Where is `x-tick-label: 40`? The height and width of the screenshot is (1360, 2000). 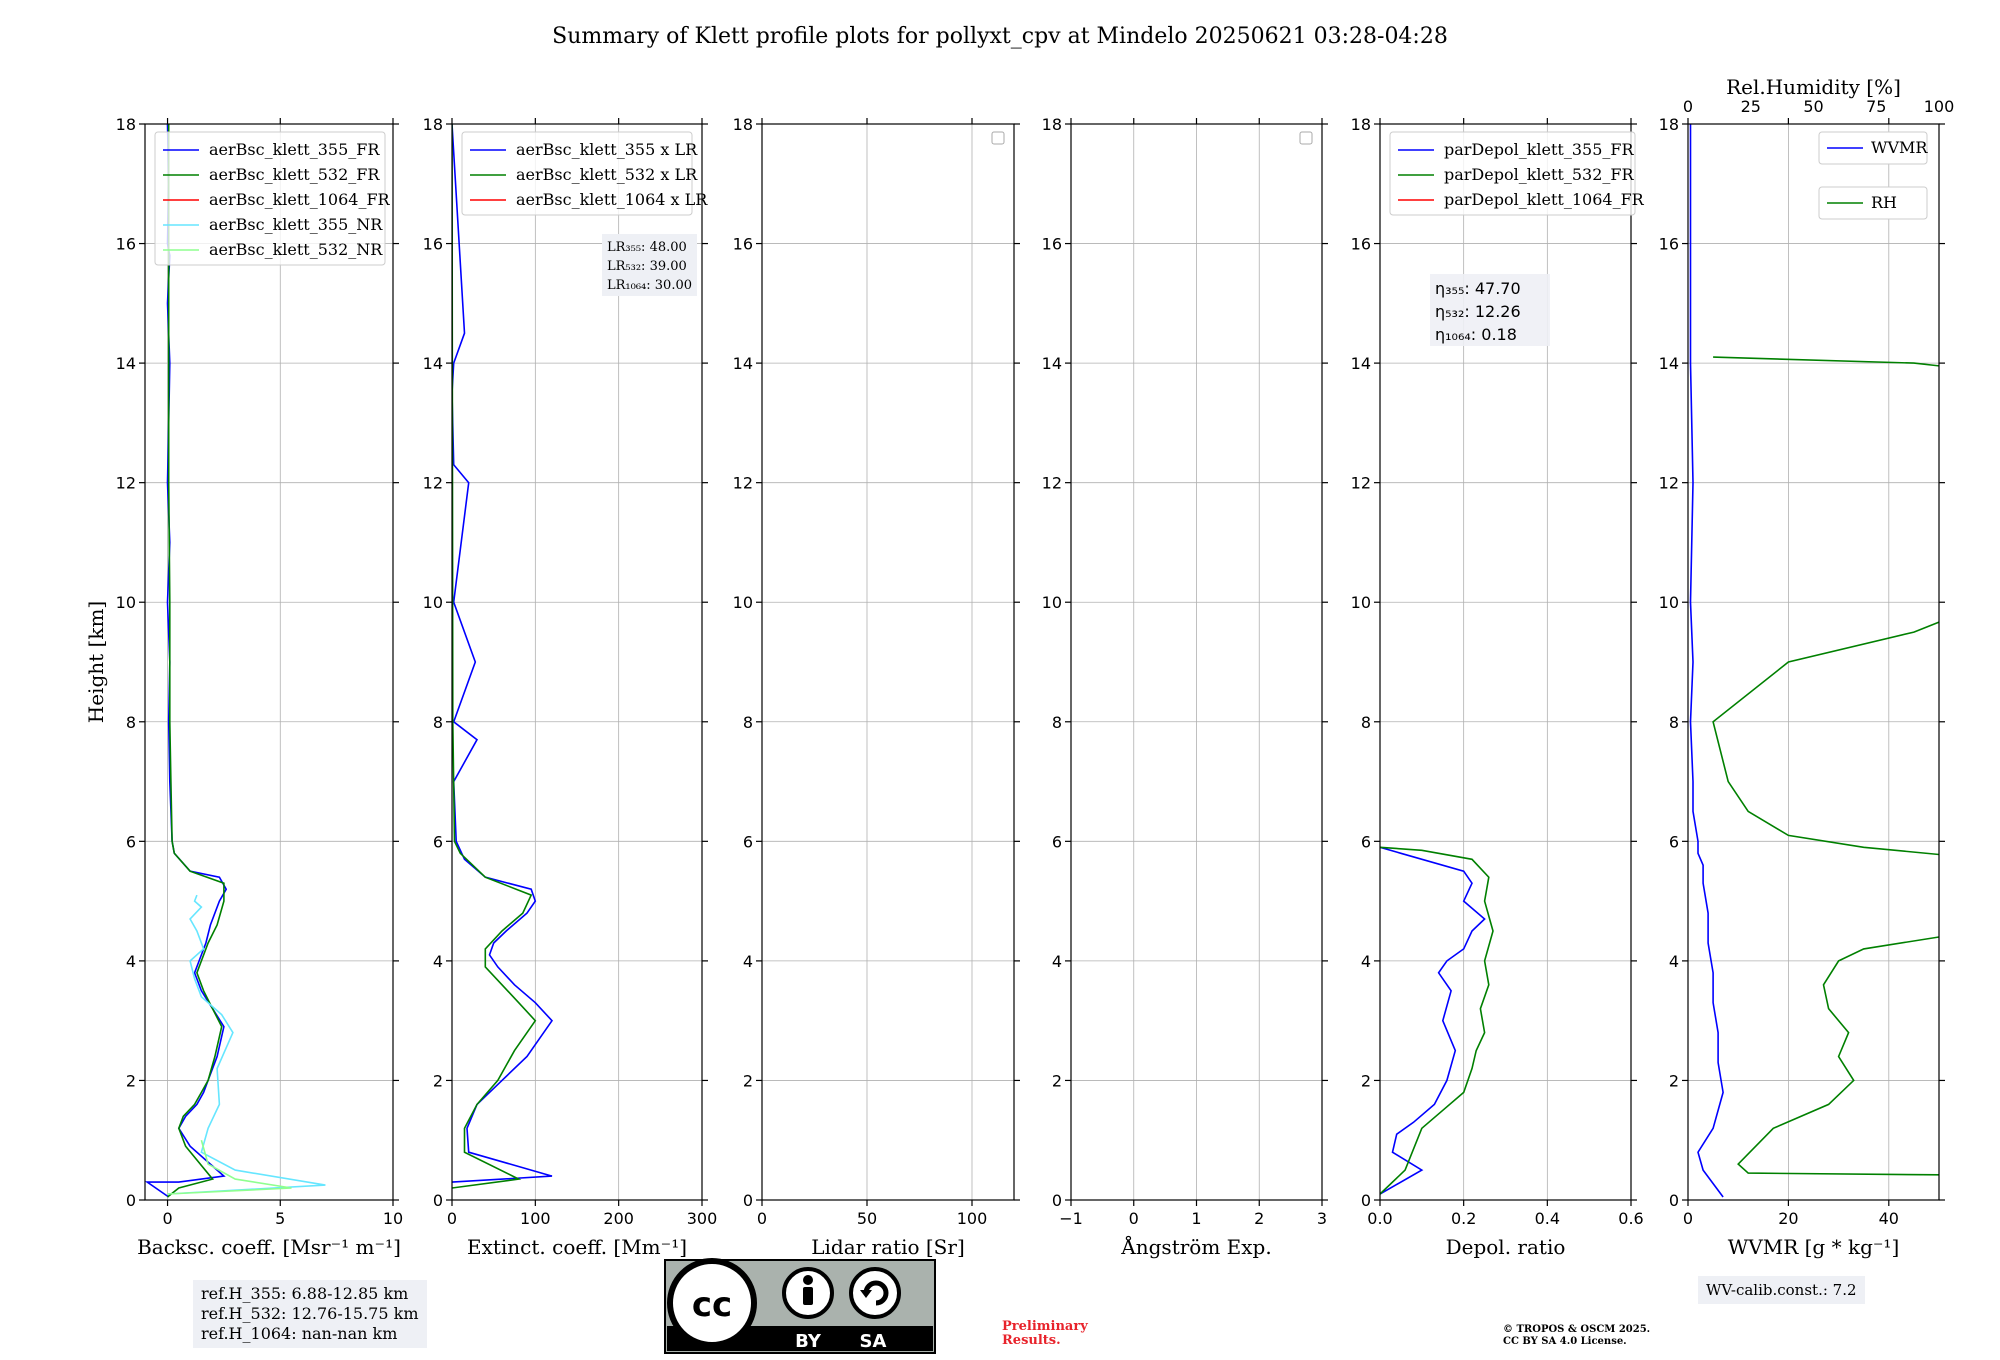
x-tick-label: 40 is located at coordinates (1889, 1218).